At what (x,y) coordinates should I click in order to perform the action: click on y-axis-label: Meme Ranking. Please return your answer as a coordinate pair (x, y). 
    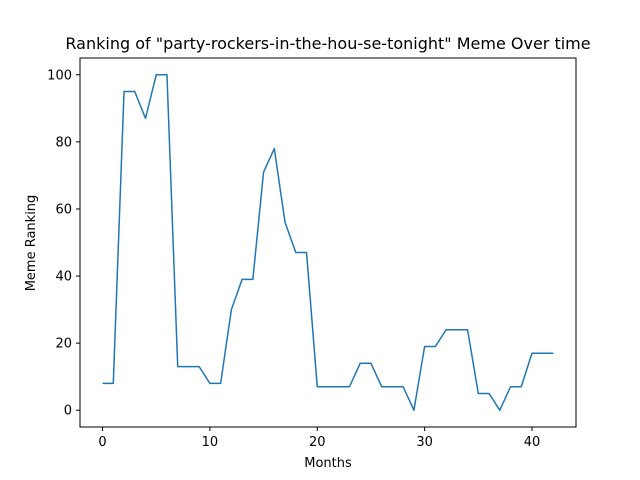
    Looking at the image, I should click on (31, 243).